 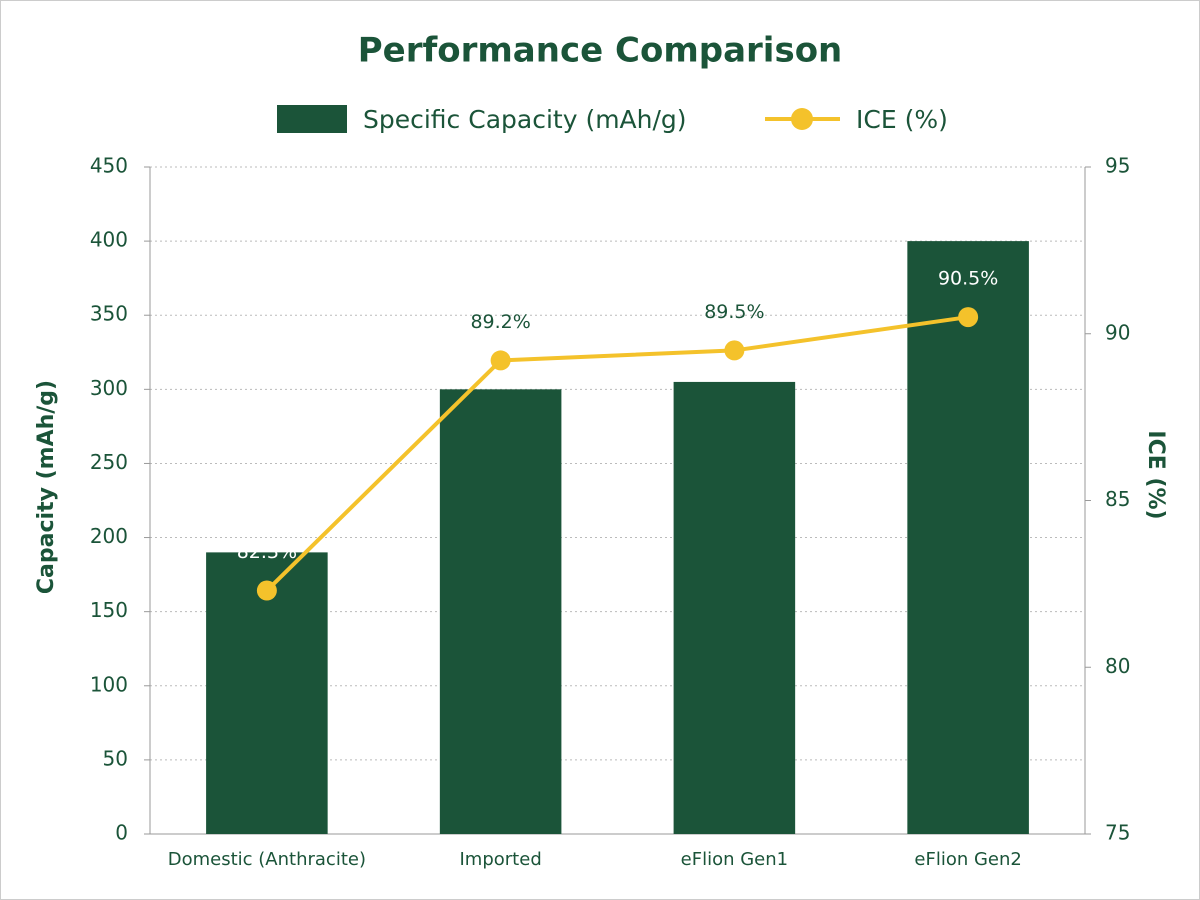 What do you see at coordinates (109, 684) in the screenshot?
I see `y-tick-label: 100` at bounding box center [109, 684].